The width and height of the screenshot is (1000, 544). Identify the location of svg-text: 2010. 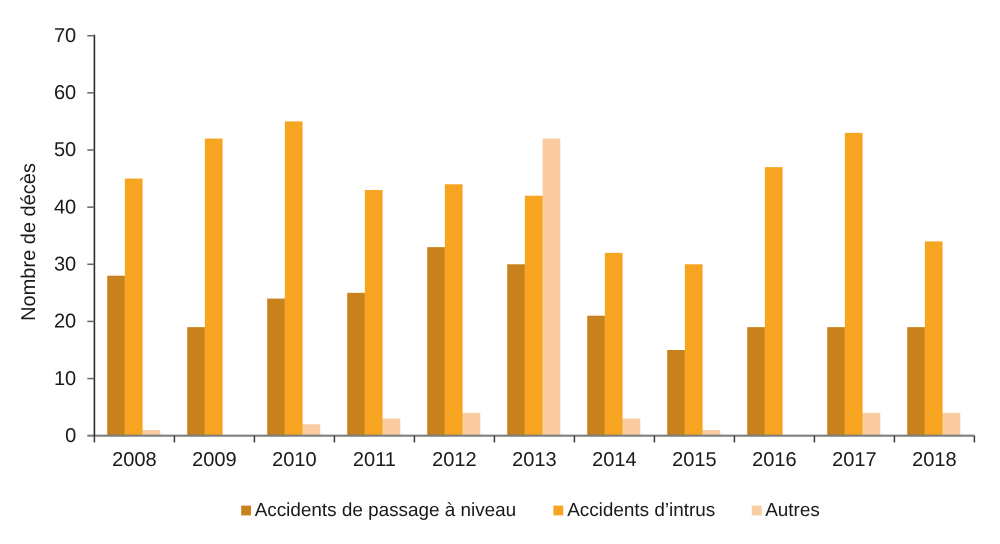
(294, 460).